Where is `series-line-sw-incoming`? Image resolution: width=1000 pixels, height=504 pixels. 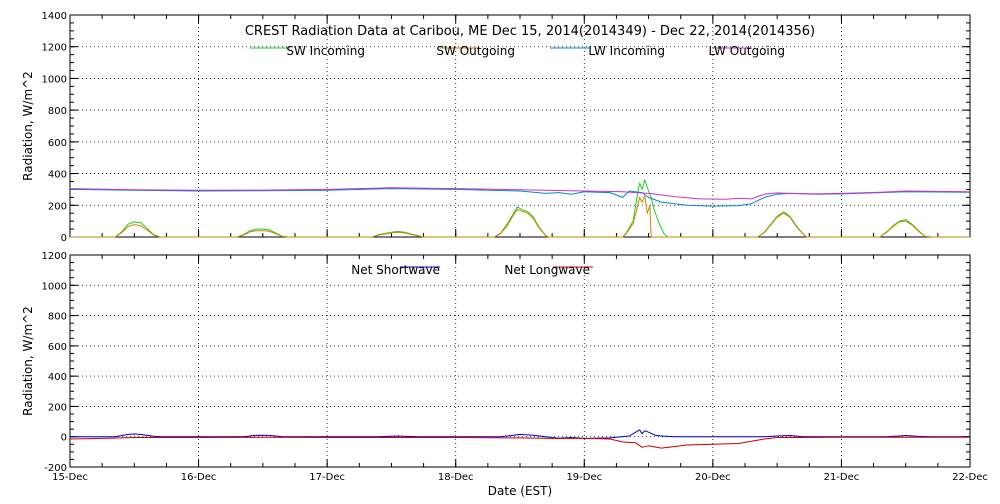 series-line-sw-incoming is located at coordinates (520, 208).